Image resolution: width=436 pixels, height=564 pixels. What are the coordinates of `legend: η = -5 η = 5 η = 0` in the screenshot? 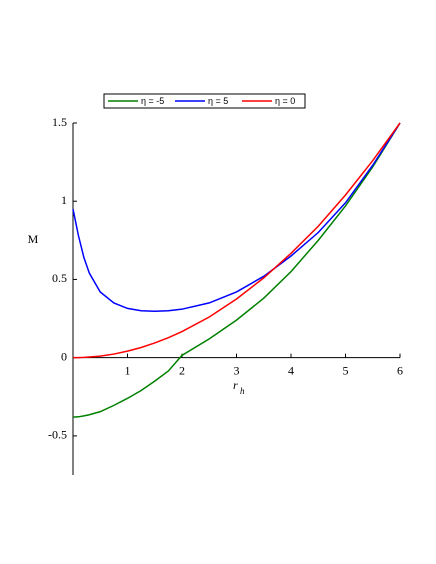 It's located at (204, 101).